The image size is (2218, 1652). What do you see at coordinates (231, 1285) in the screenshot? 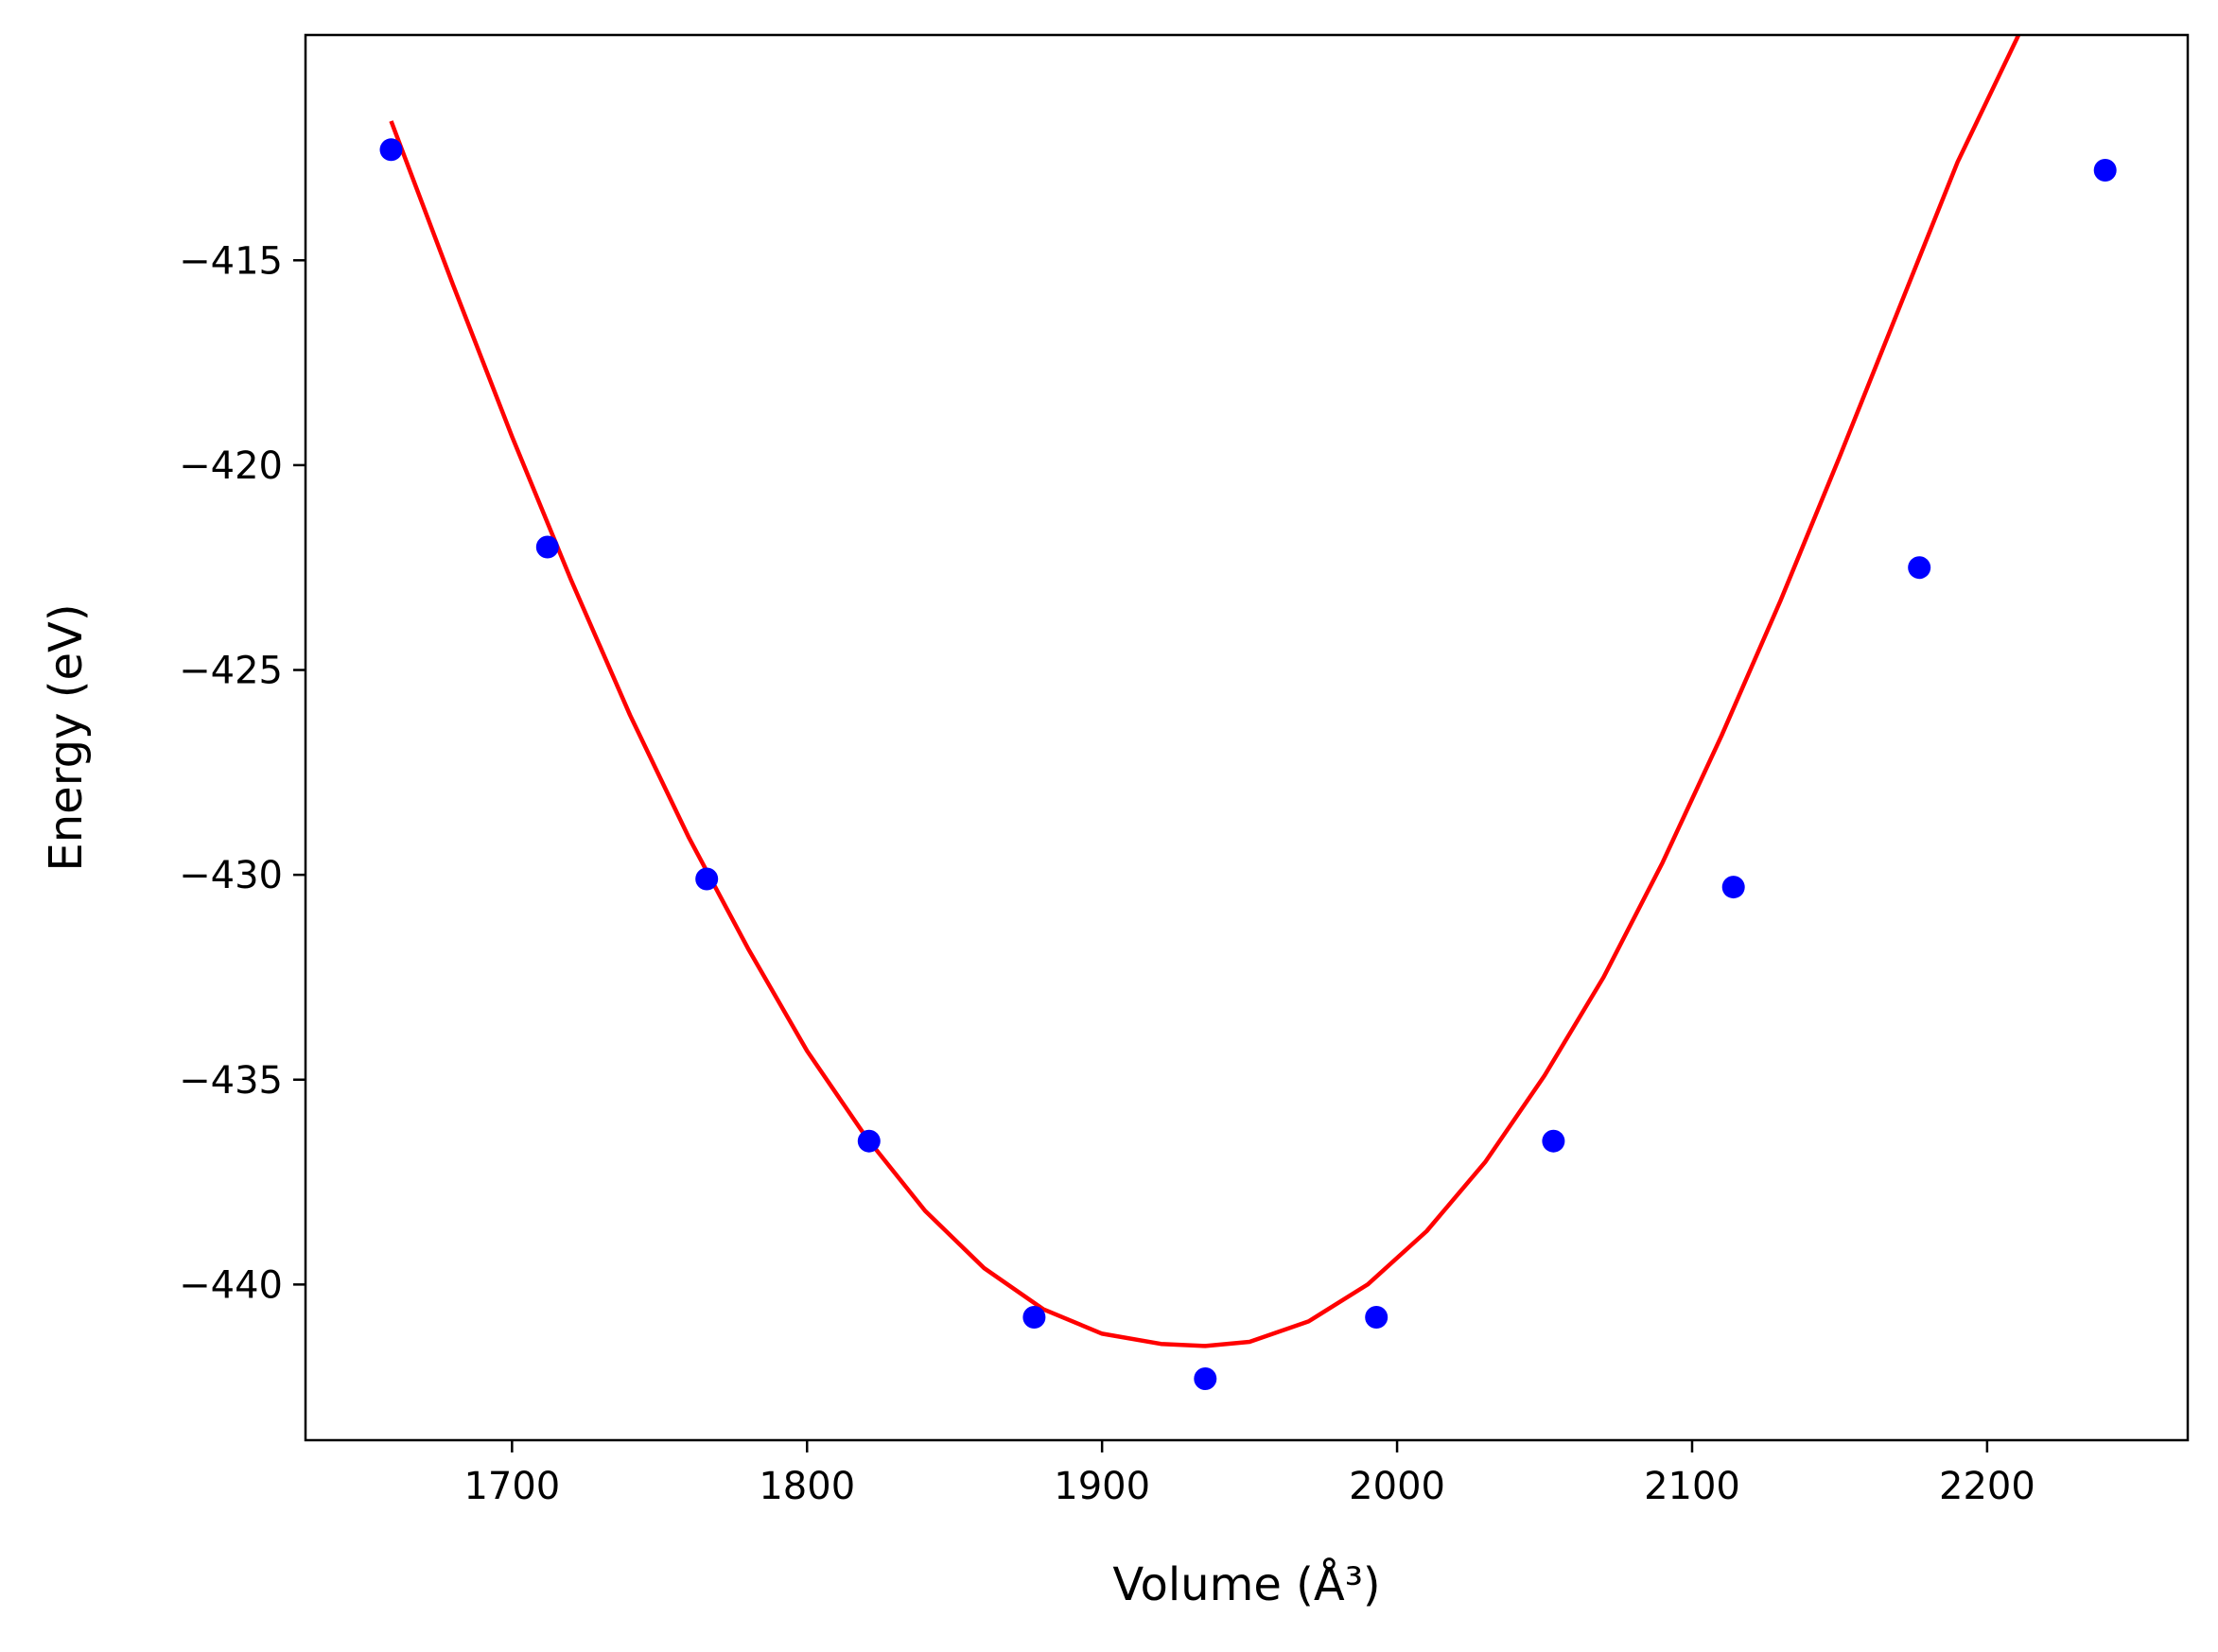
I see `y-tick-label: −440` at bounding box center [231, 1285].